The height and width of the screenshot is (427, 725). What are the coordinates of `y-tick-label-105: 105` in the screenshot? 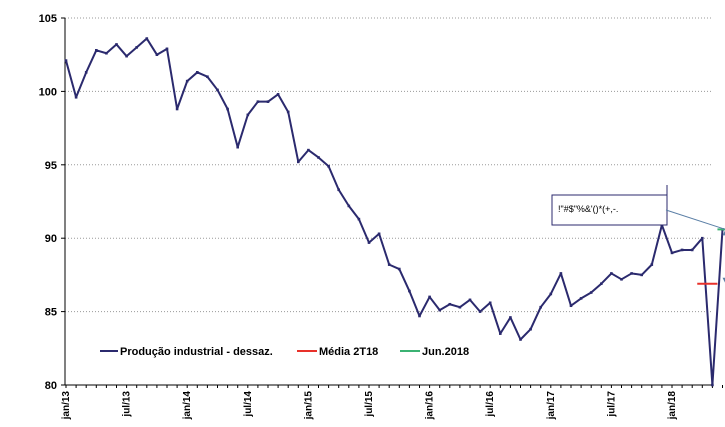 It's located at (48, 19).